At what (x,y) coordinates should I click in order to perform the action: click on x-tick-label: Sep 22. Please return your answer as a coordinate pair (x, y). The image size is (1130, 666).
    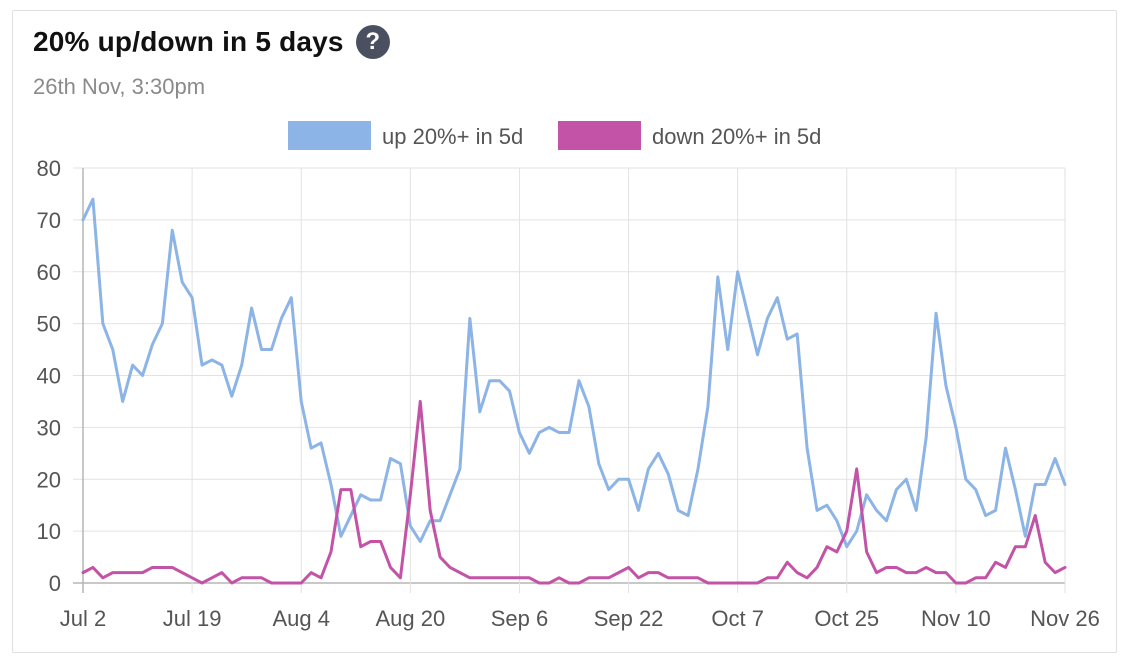
    Looking at the image, I should click on (629, 618).